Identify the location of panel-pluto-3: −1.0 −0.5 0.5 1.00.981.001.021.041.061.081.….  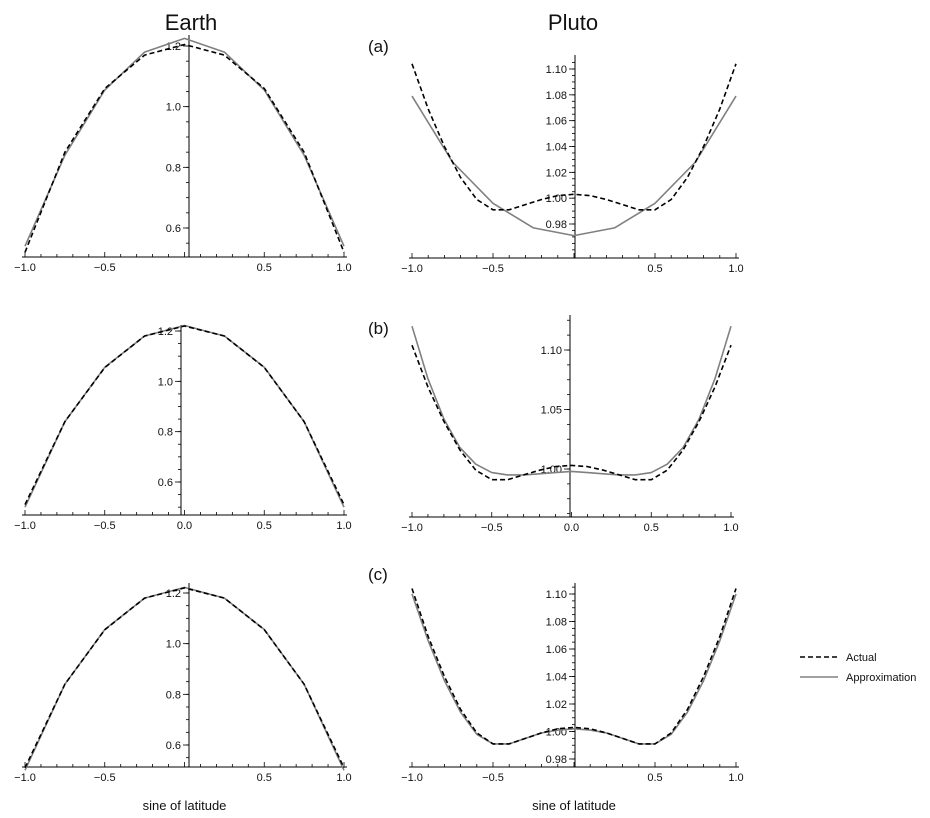
(556, 689).